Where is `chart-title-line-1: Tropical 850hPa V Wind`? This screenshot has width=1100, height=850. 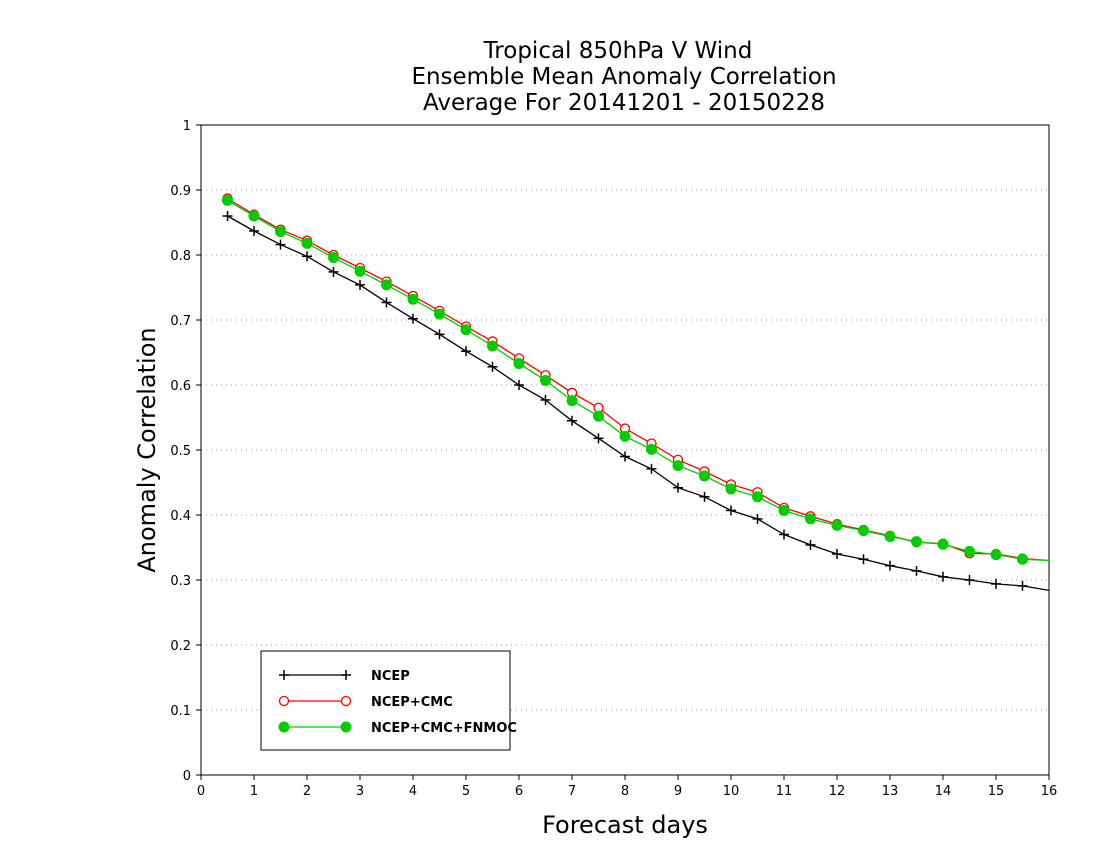 chart-title-line-1: Tropical 850hPa V Wind is located at coordinates (618, 51).